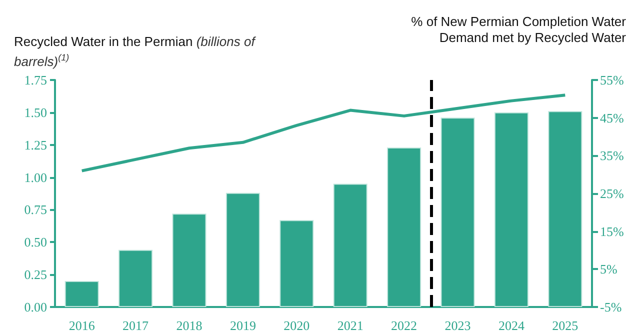 The width and height of the screenshot is (640, 334). I want to click on x-tick-label: 2019, so click(243, 325).